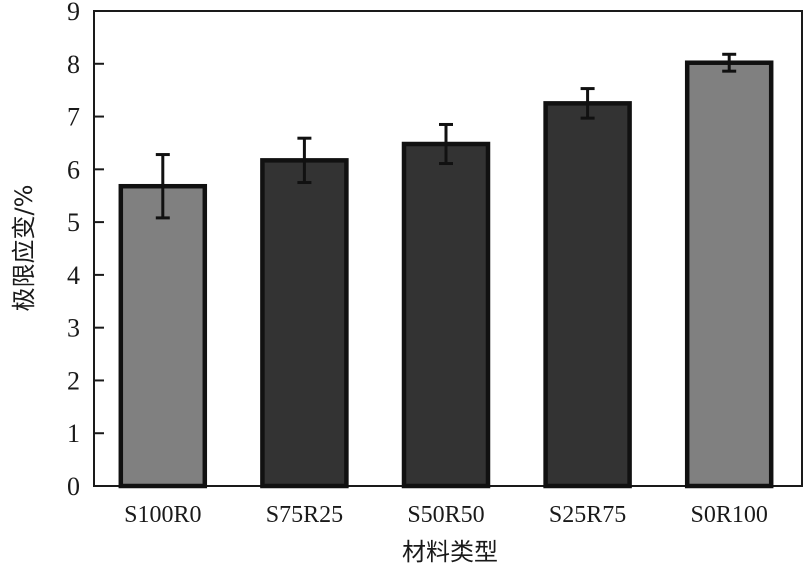 This screenshot has height=571, width=809. What do you see at coordinates (729, 274) in the screenshot?
I see `bar-s0r100` at bounding box center [729, 274].